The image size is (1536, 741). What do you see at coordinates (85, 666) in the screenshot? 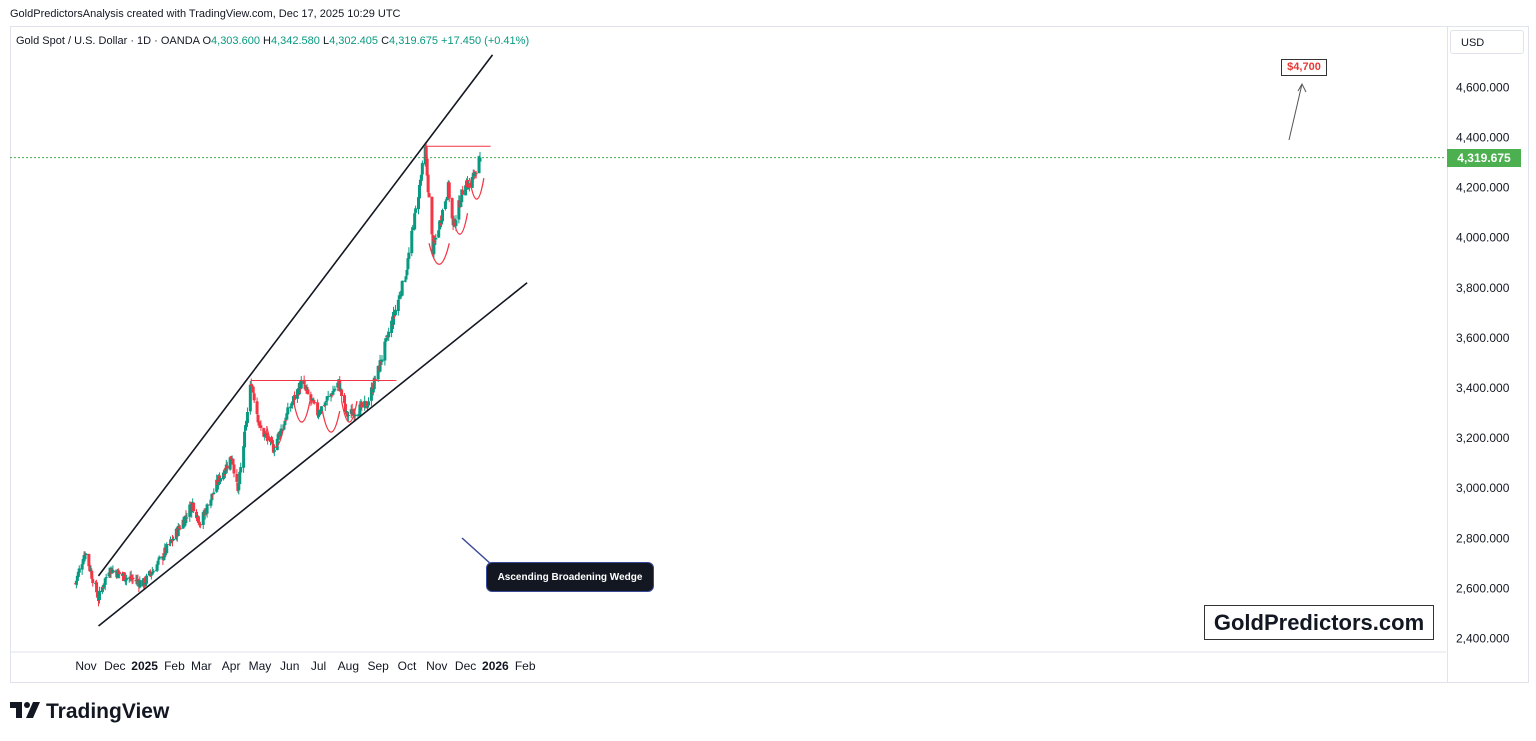
I see `x-tick-label: Nov` at bounding box center [85, 666].